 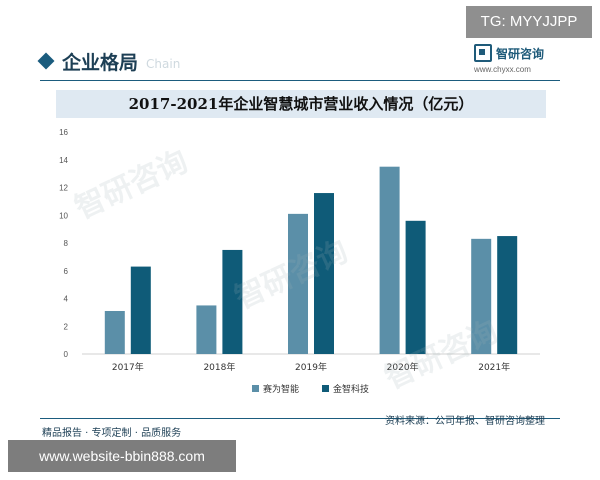 What do you see at coordinates (465, 421) in the screenshot?
I see `data-source: 资料来源：公司年报、智研咨询整理` at bounding box center [465, 421].